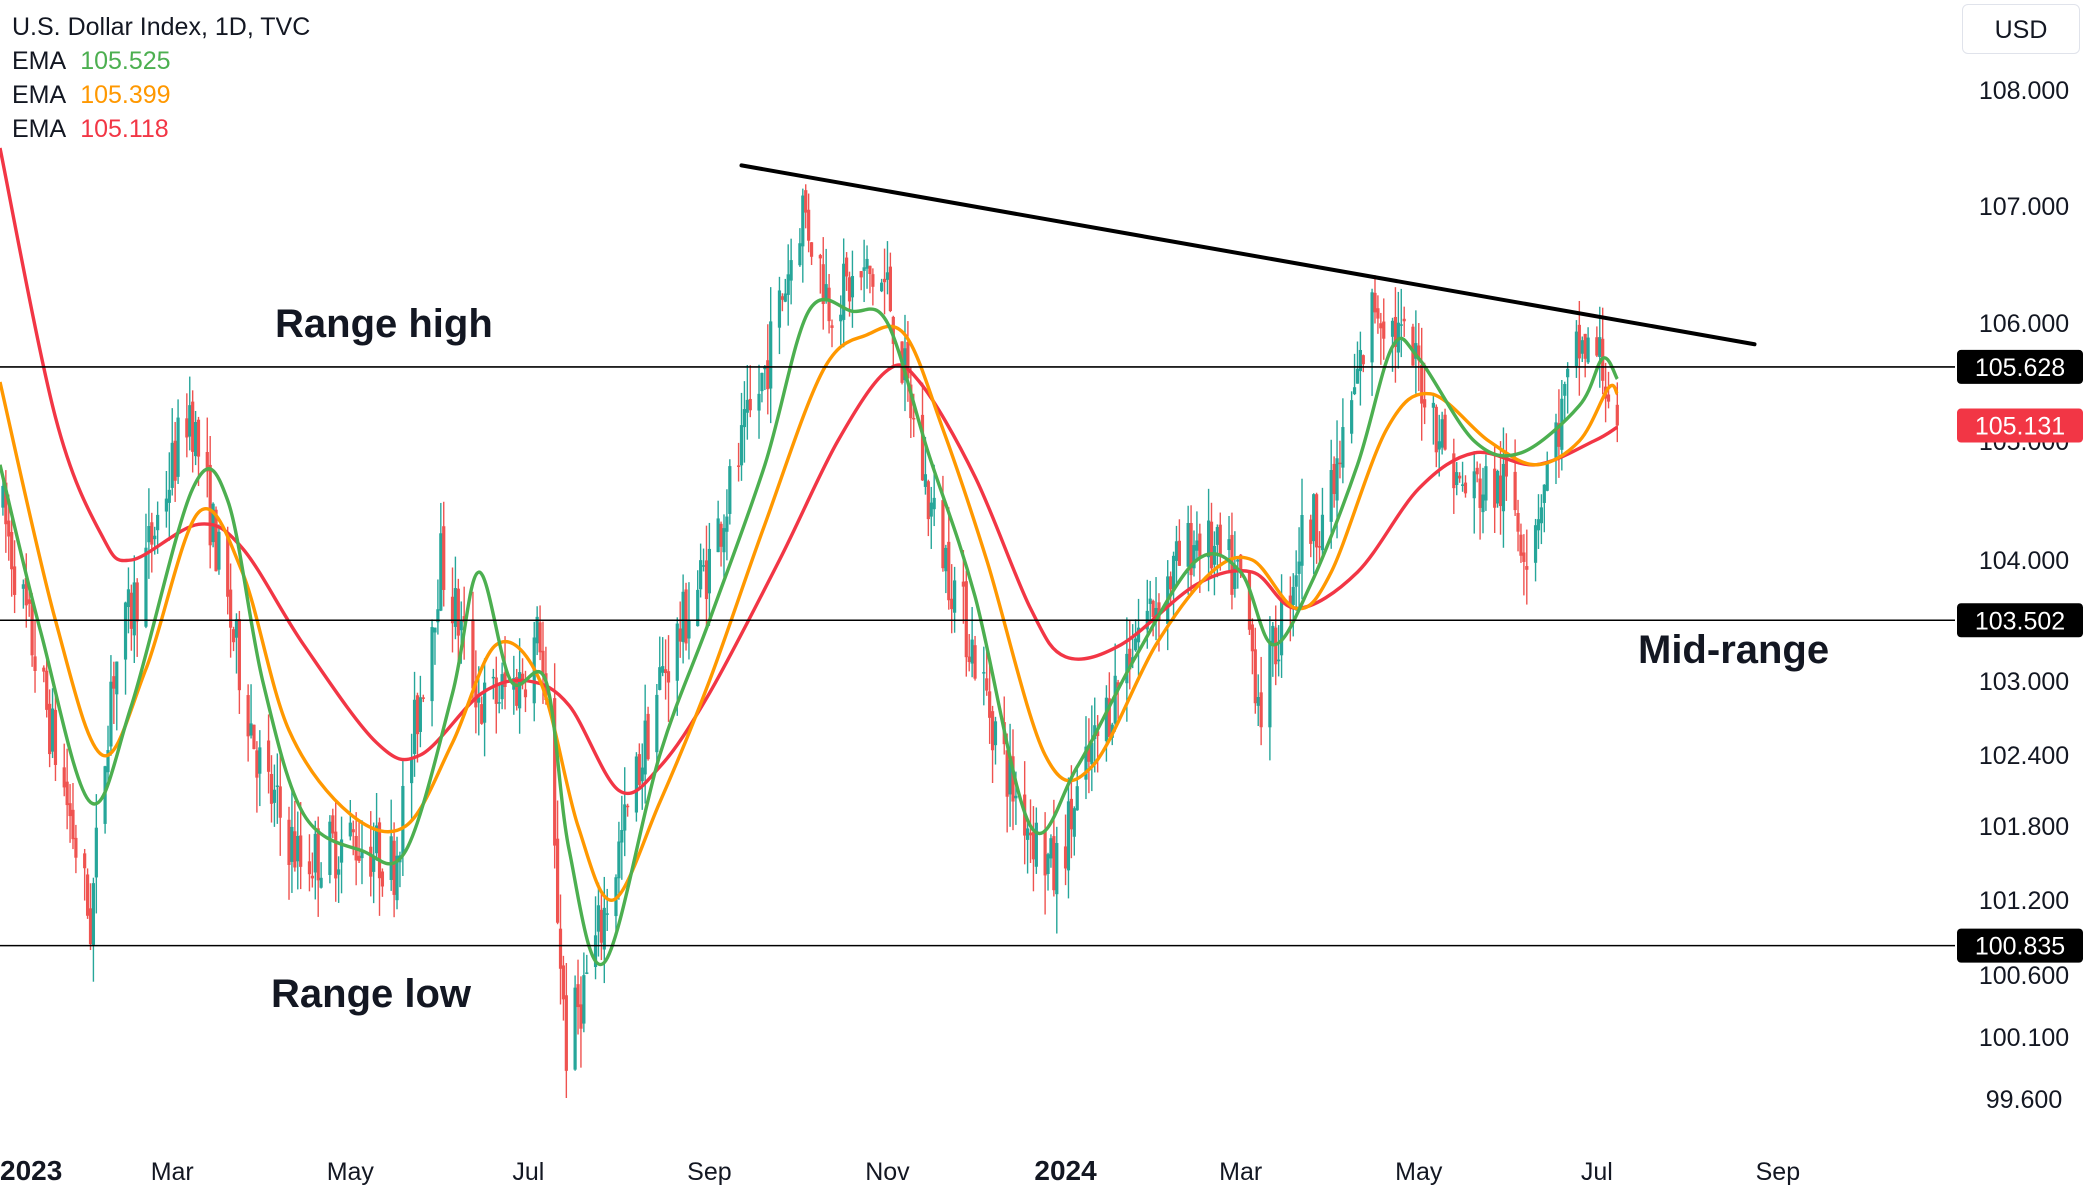 This screenshot has width=2088, height=1196. I want to click on ema-value: 105.525, so click(125, 61).